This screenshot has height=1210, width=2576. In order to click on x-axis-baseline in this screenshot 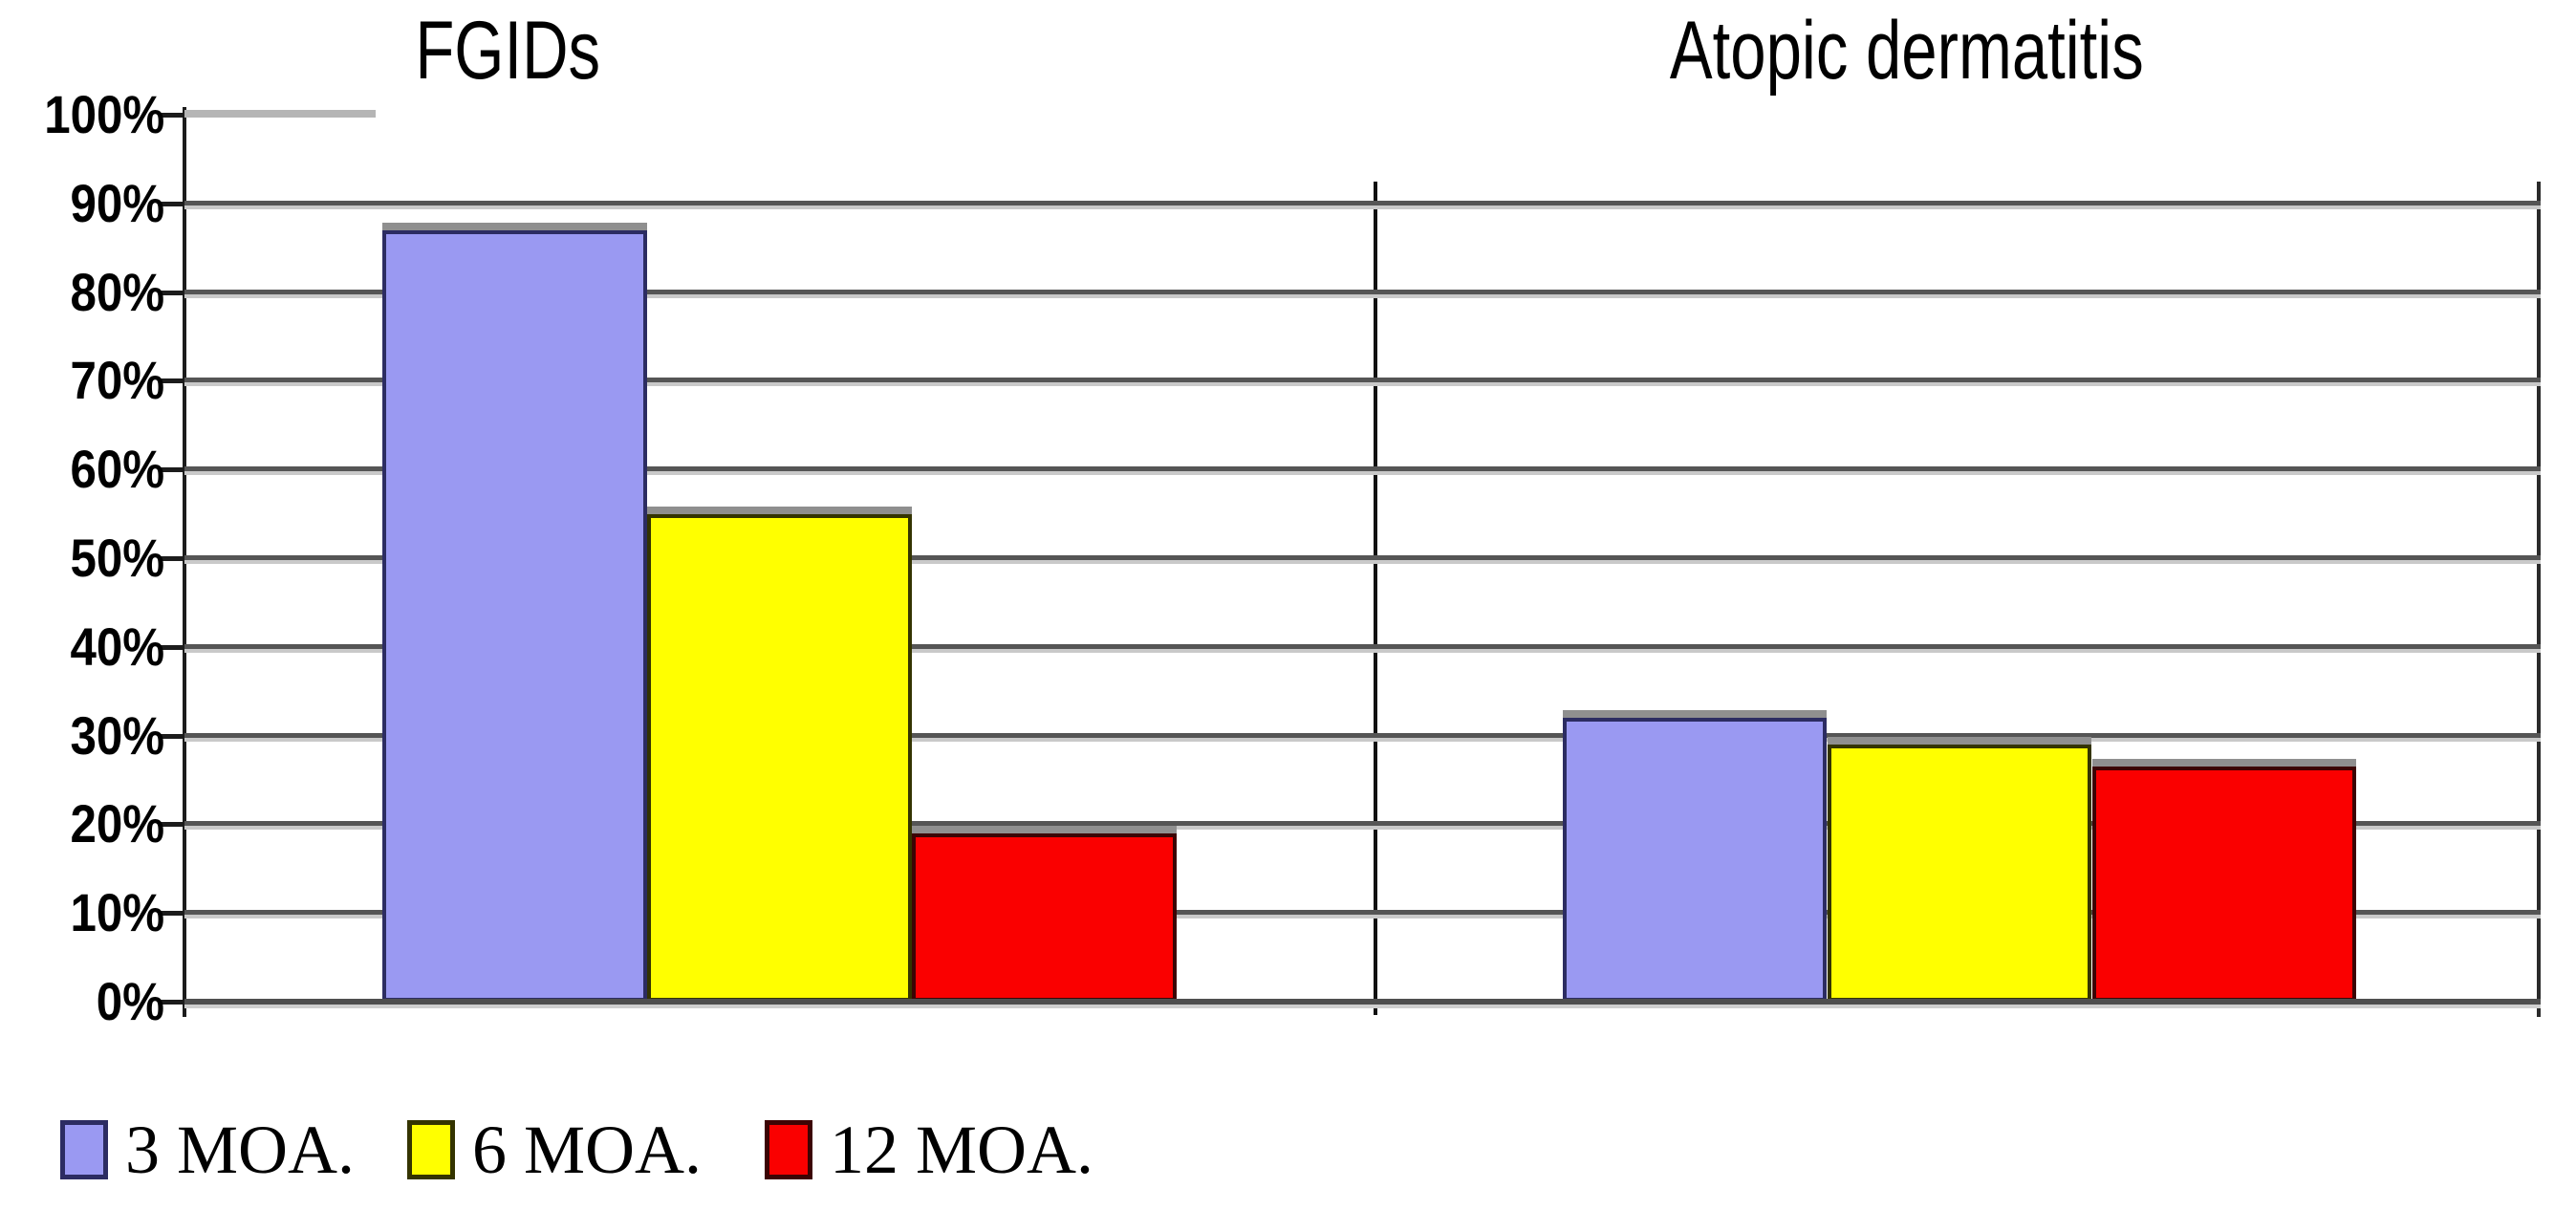, I will do `click(1362, 1002)`.